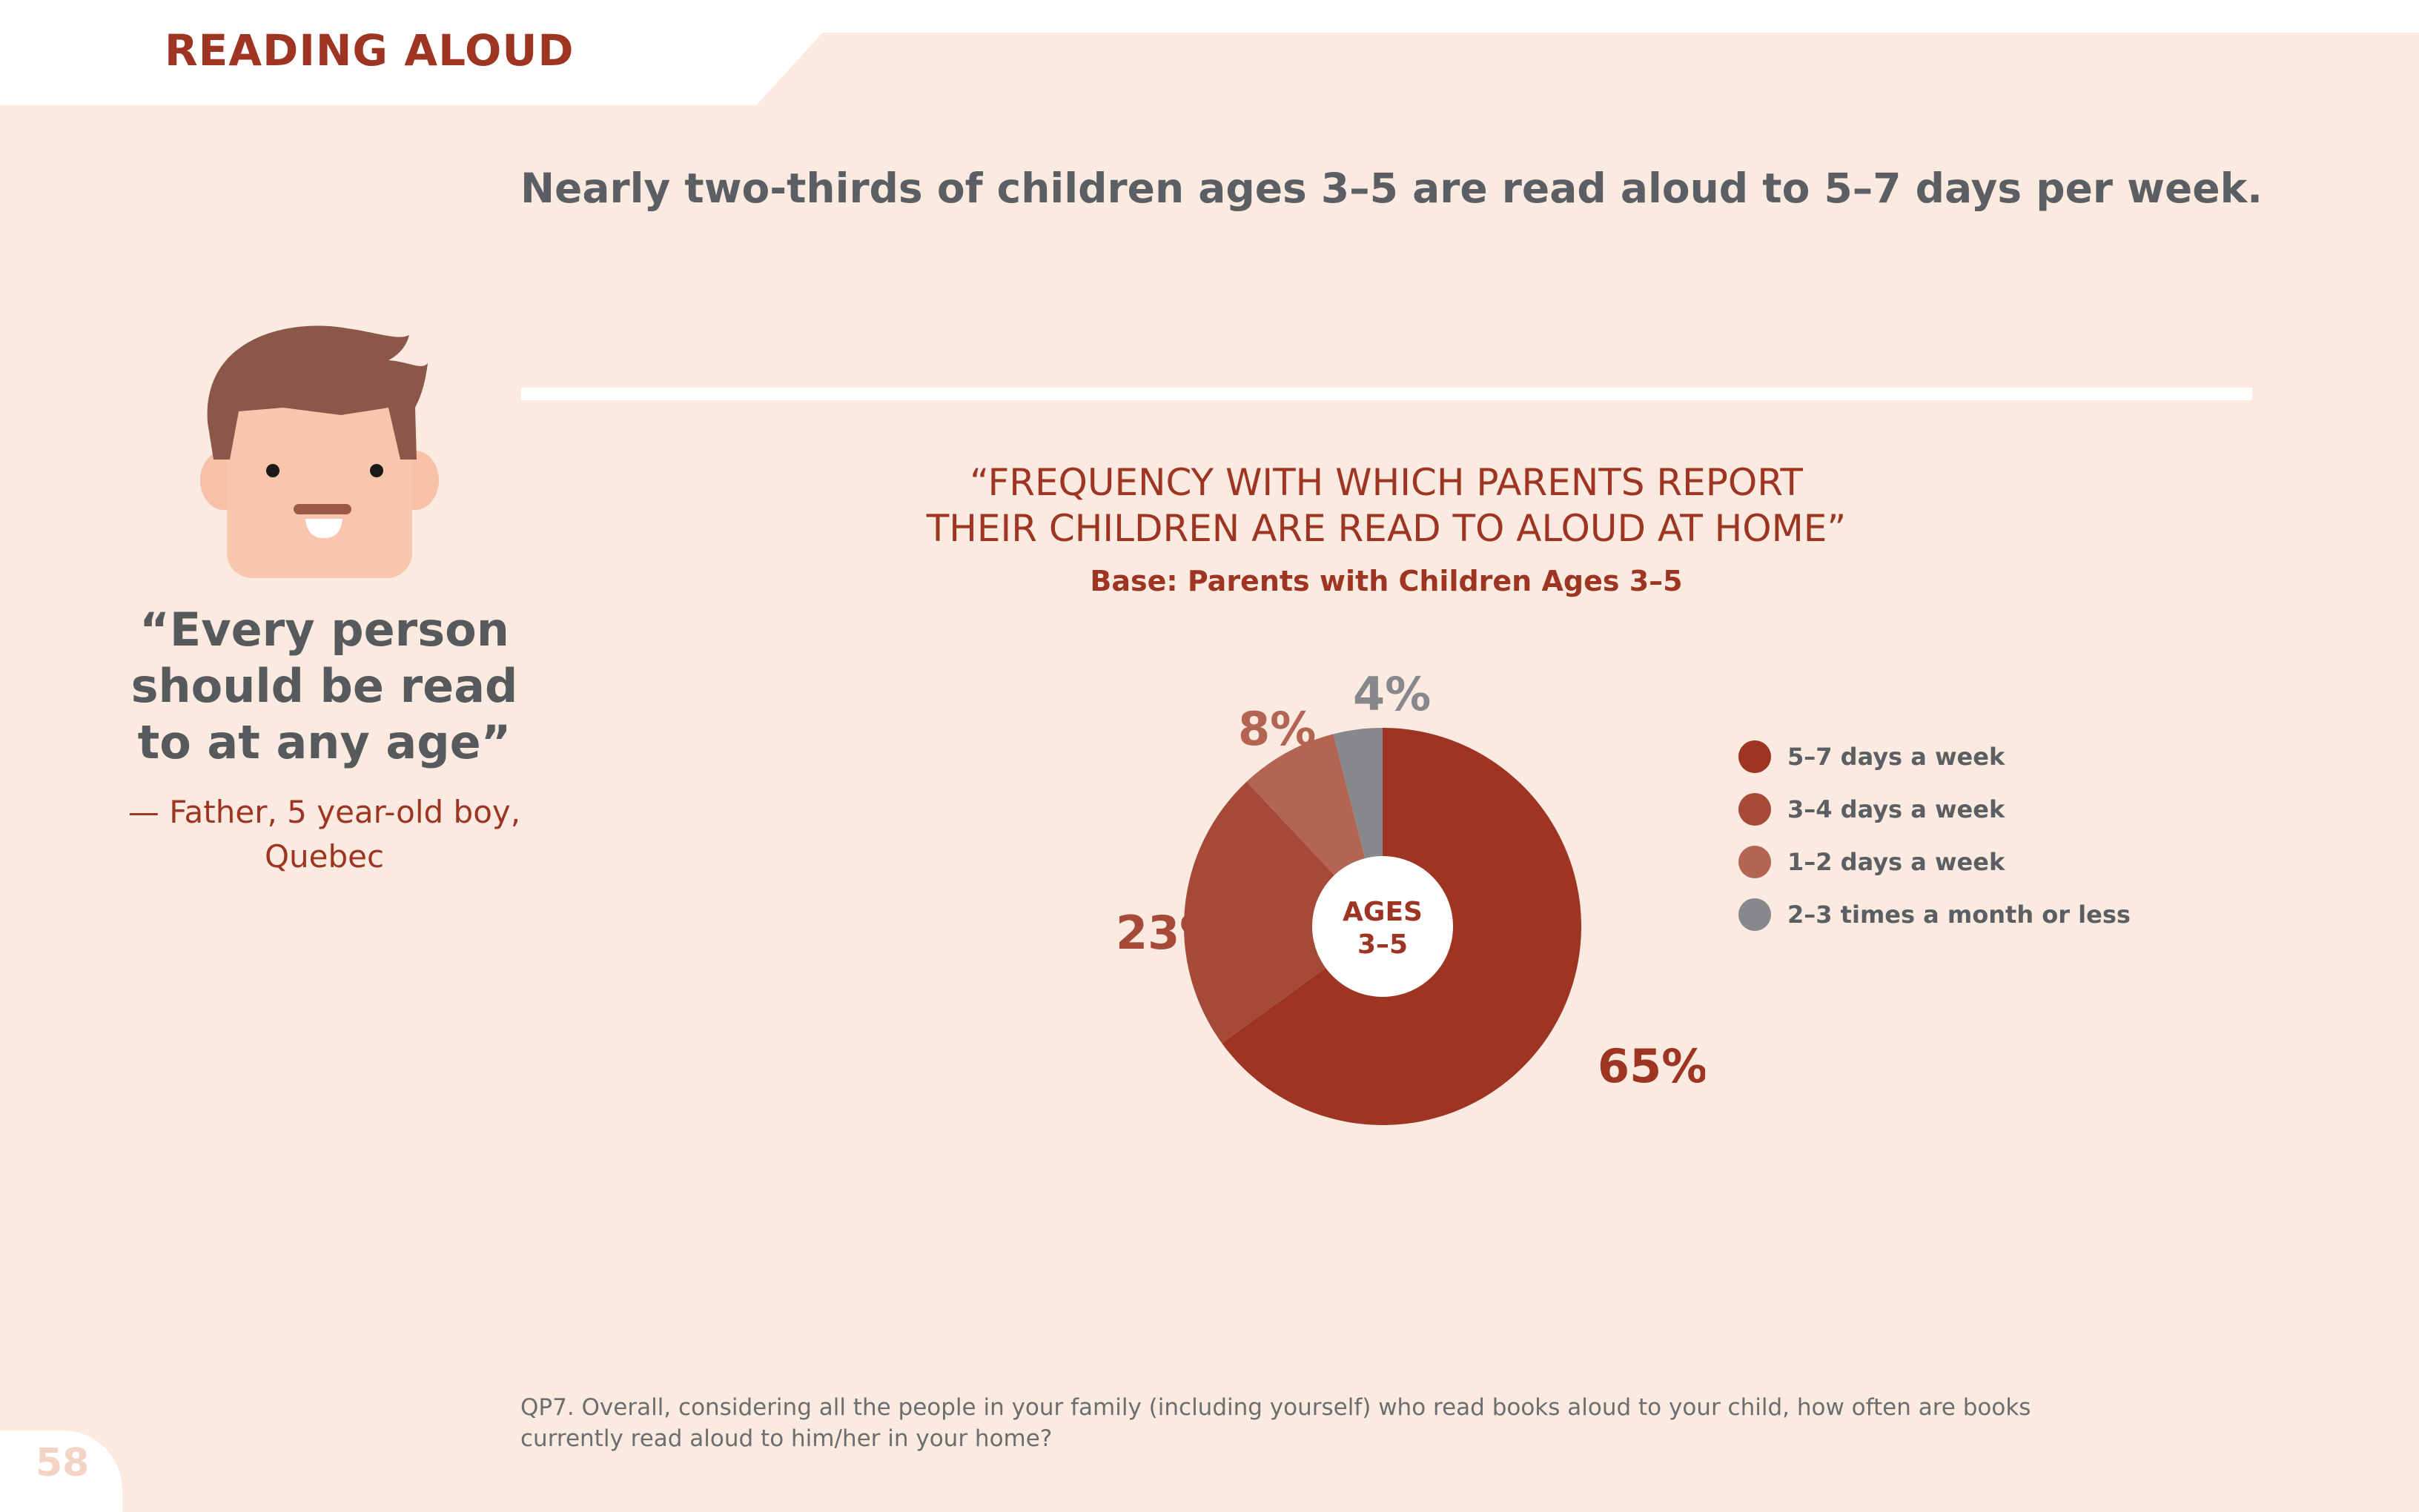 This screenshot has height=1512, width=2419. What do you see at coordinates (324, 835) in the screenshot?
I see `quote-attribution: — Father, 5 year-old boy, Quebec` at bounding box center [324, 835].